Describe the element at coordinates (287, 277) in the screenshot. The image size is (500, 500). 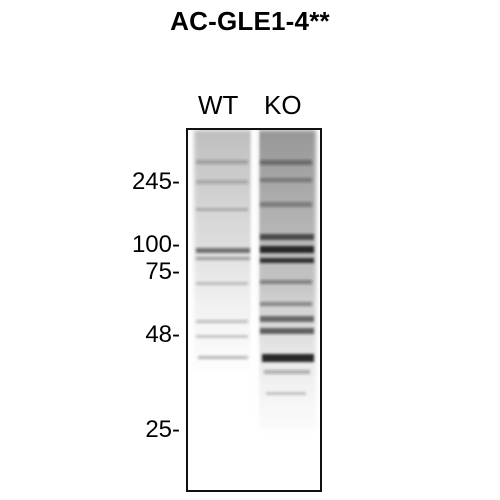
I see `lane-ko-bands` at that location.